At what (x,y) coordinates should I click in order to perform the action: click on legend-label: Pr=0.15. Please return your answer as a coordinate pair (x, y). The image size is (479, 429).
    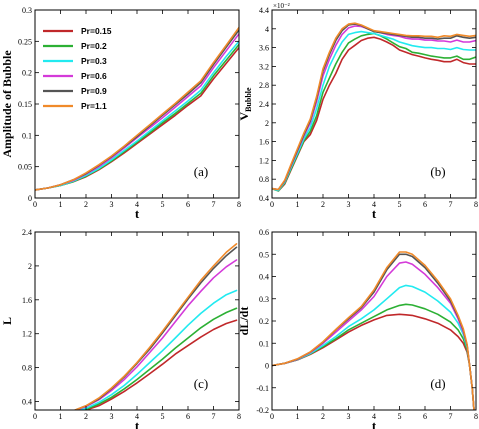
    Looking at the image, I should click on (96, 31).